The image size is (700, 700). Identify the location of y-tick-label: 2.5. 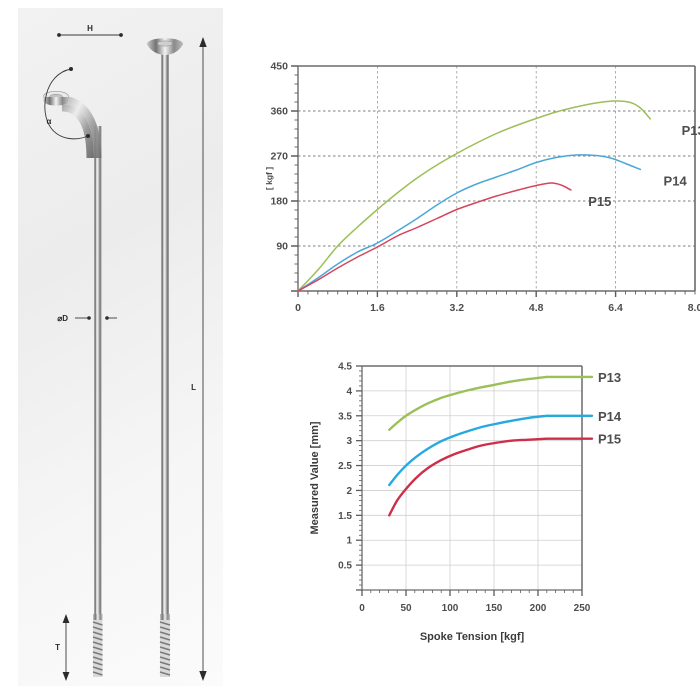
(345, 466).